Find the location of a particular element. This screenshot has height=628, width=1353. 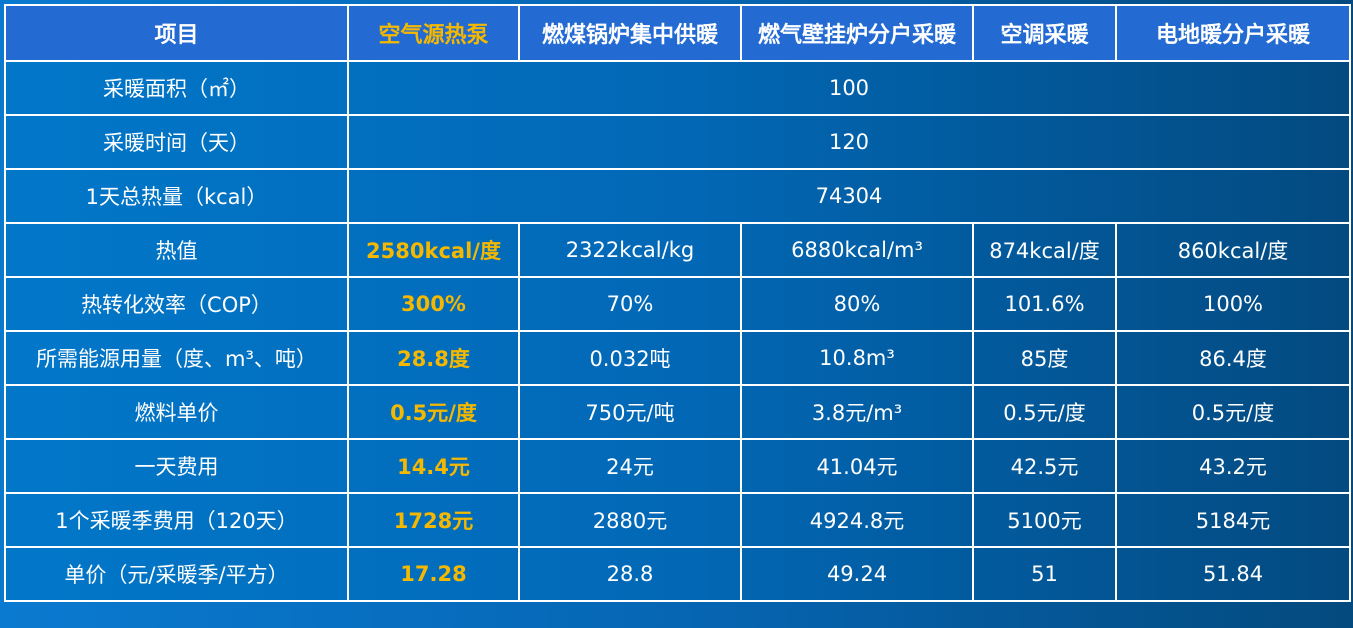

table-row: 1天总热量（kcal） 74304 is located at coordinates (677, 196).